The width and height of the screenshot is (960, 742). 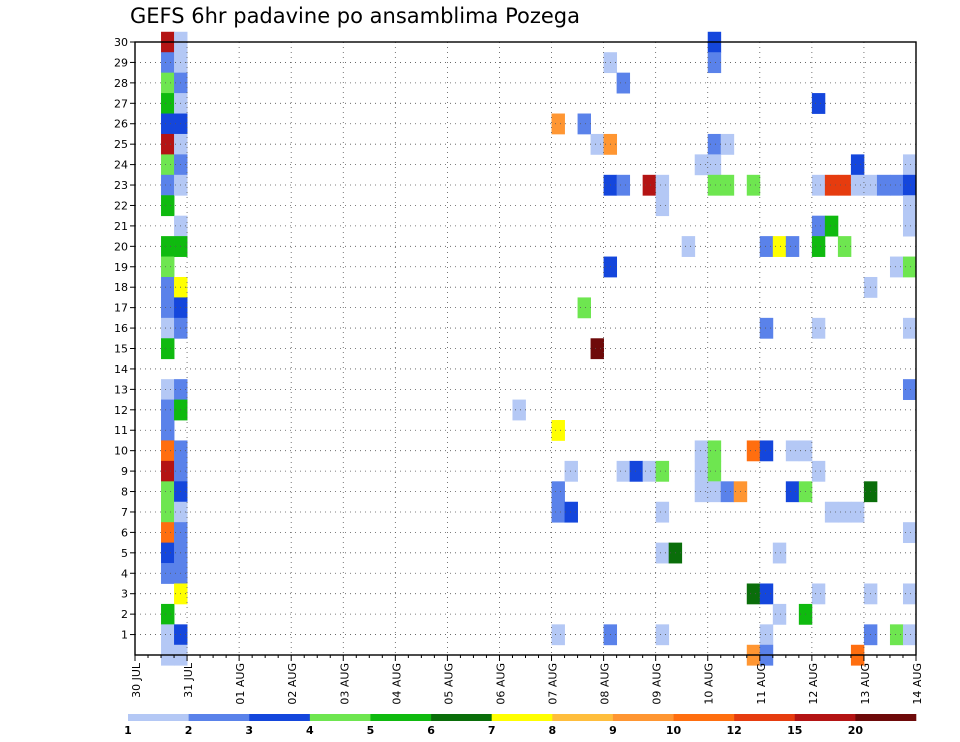 I want to click on colorbar-label: 4, so click(x=310, y=730).